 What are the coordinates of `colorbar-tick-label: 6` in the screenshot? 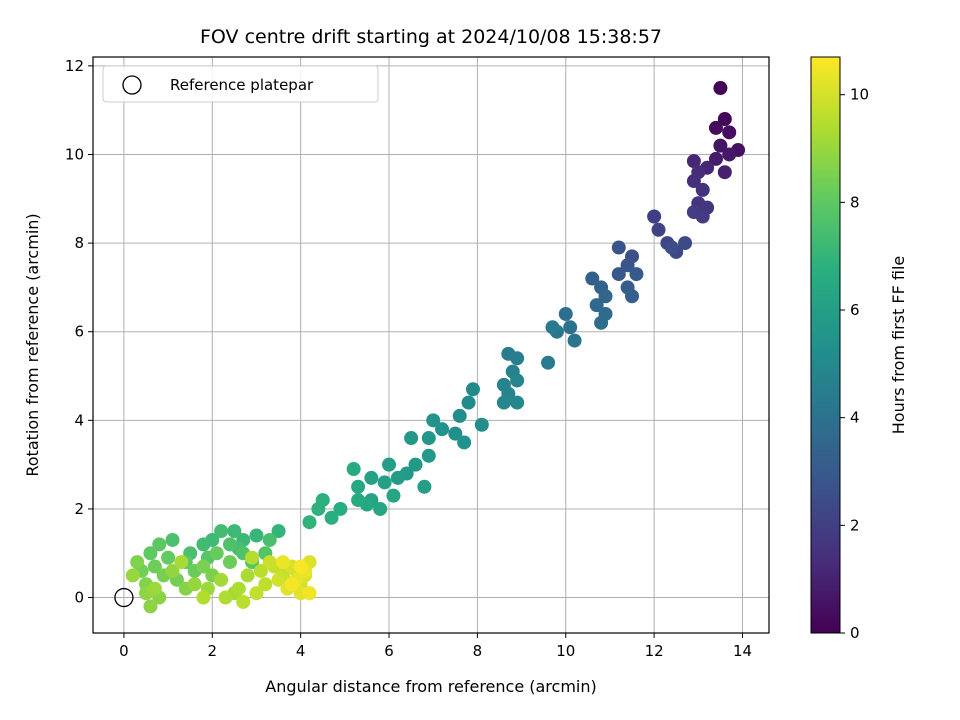 It's located at (855, 310).